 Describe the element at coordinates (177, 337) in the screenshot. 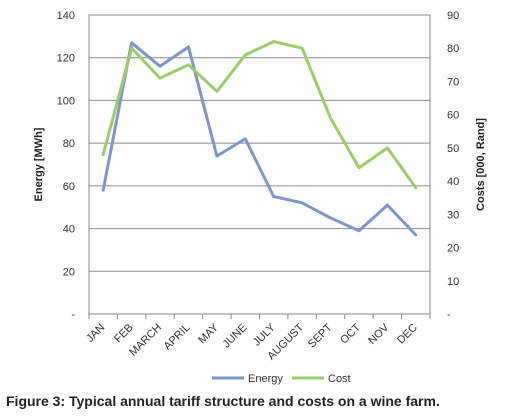

I see `x-tick-label: APRIL` at that location.